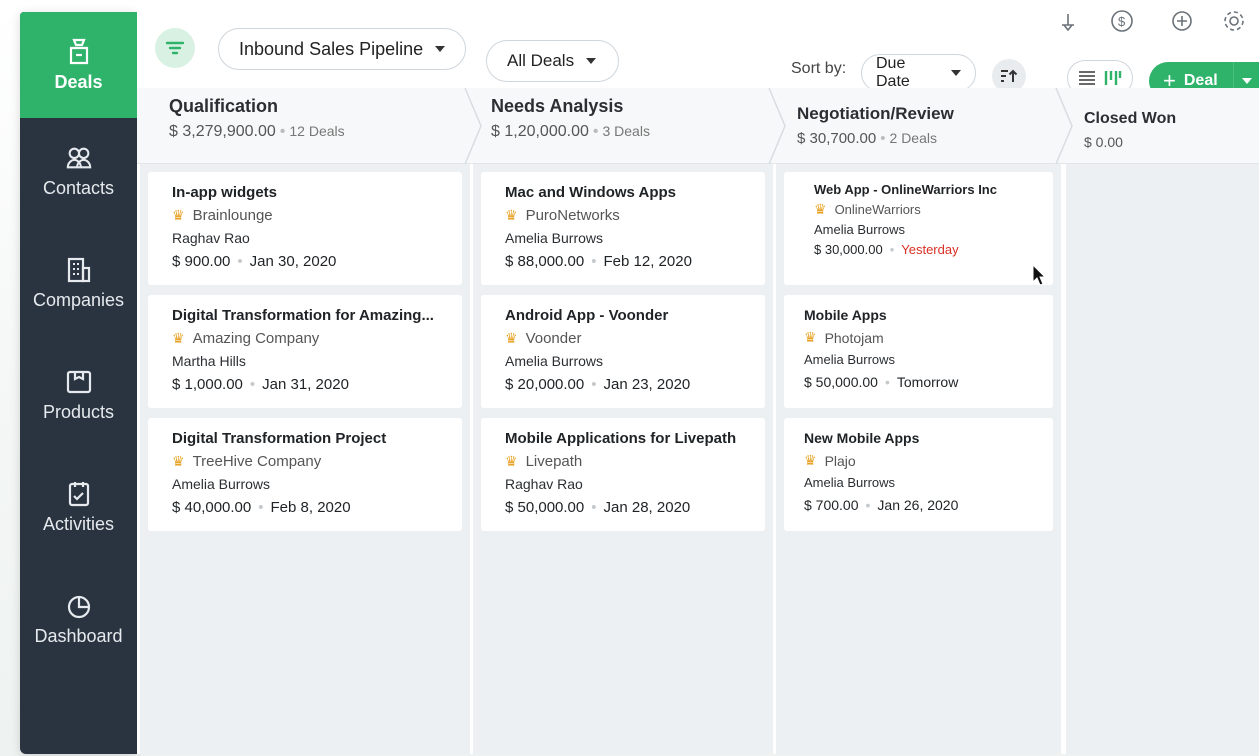 The image size is (1259, 756). Describe the element at coordinates (918, 73) in the screenshot. I see `sort-selector: Due Date` at that location.